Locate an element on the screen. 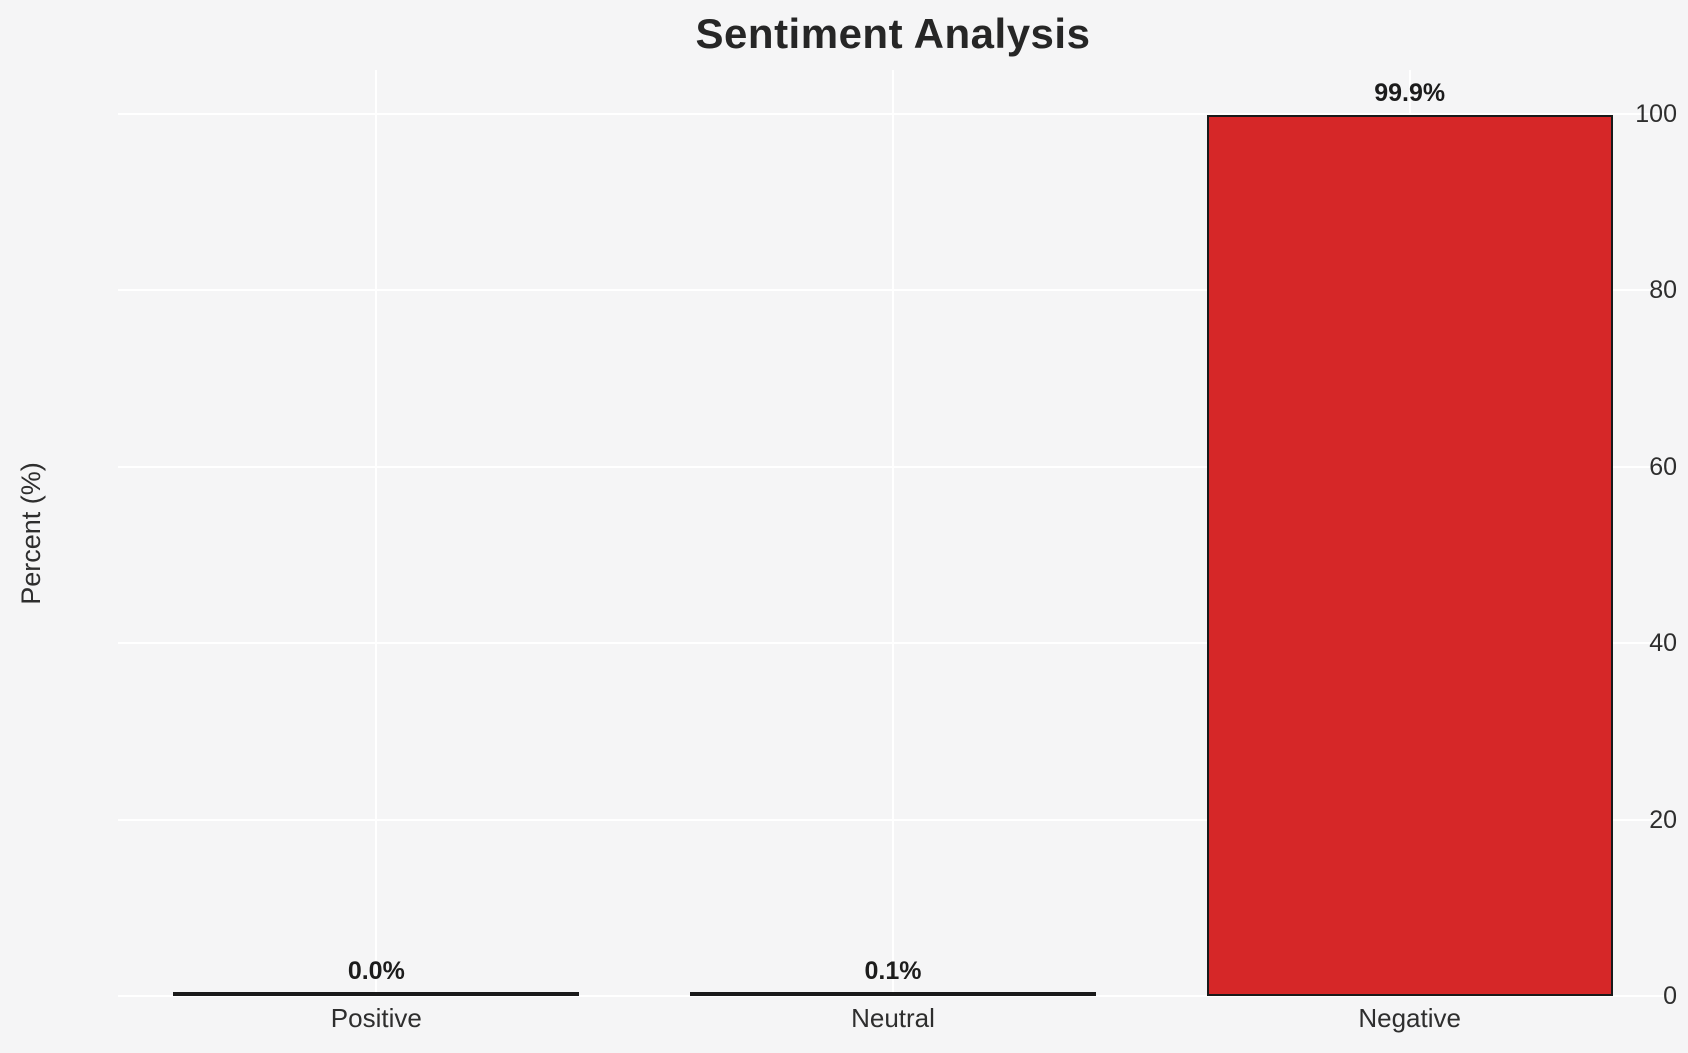  value-label-positive: 0.0% is located at coordinates (376, 971).